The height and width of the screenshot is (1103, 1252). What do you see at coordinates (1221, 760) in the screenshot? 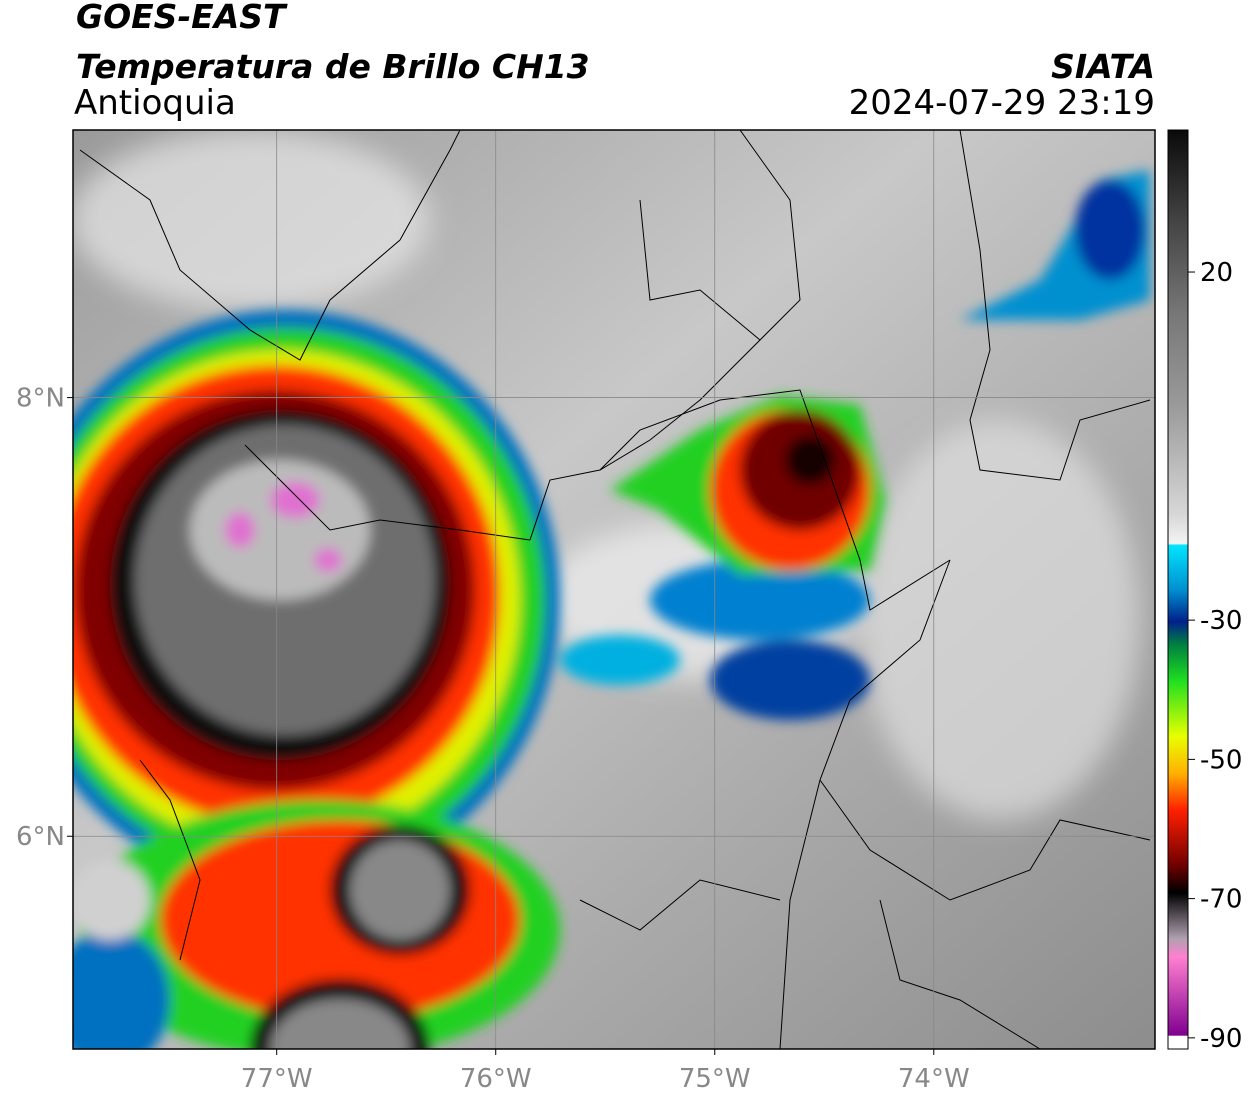
I see `colorbar-label: -50` at bounding box center [1221, 760].